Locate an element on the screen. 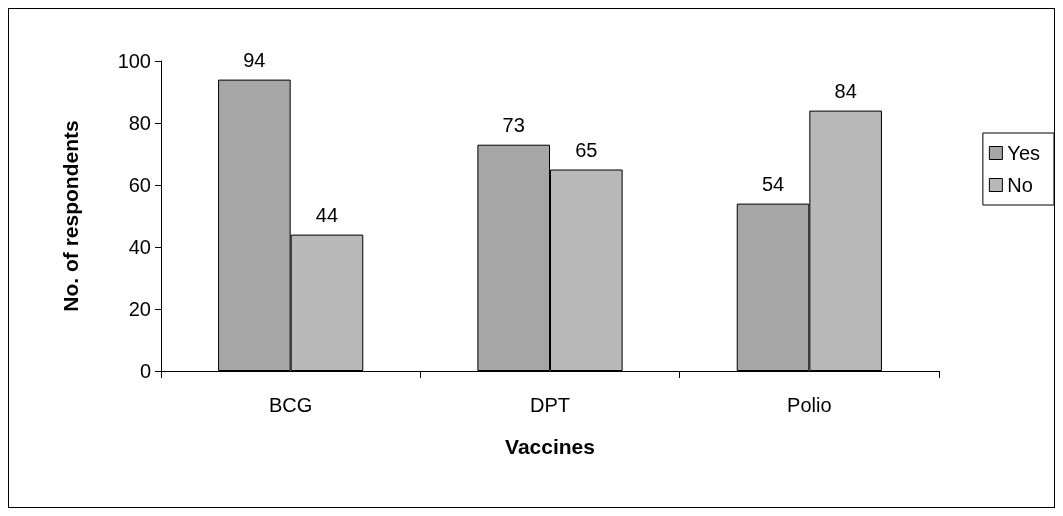  legend-label: Yes is located at coordinates (1024, 153).